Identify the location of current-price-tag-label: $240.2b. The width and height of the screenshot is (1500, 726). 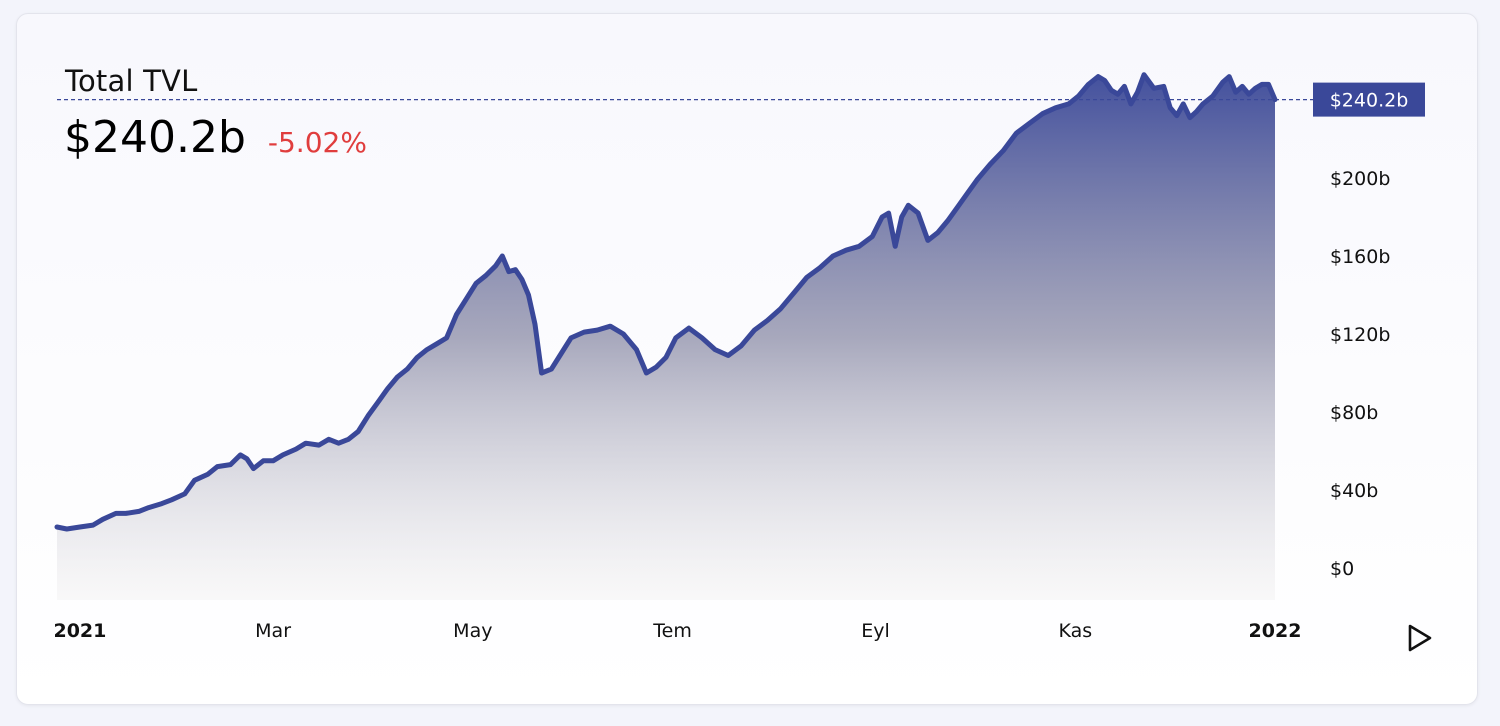
(1369, 101).